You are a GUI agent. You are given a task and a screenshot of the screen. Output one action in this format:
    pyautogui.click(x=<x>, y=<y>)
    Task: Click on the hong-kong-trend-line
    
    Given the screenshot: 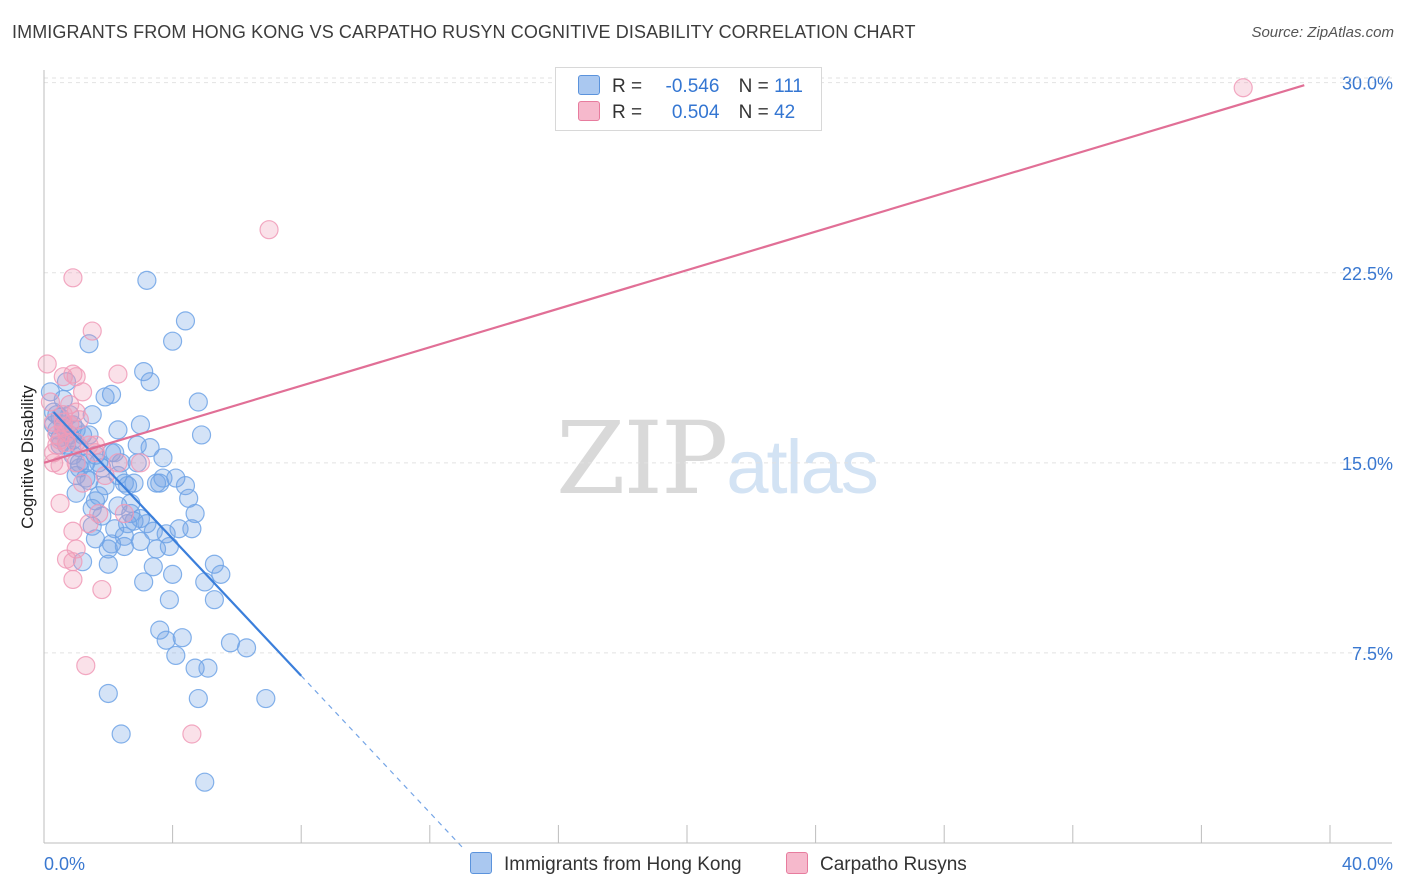 What is the action you would take?
    pyautogui.click(x=177, y=544)
    